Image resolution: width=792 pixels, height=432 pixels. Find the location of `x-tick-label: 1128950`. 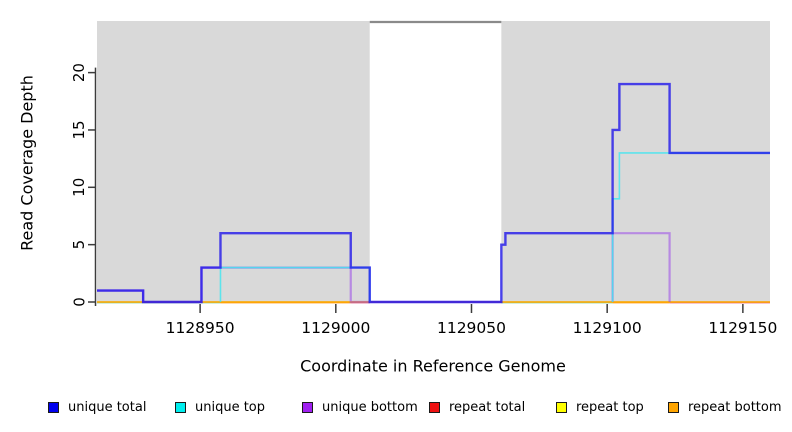

x-tick-label: 1128950 is located at coordinates (200, 328).